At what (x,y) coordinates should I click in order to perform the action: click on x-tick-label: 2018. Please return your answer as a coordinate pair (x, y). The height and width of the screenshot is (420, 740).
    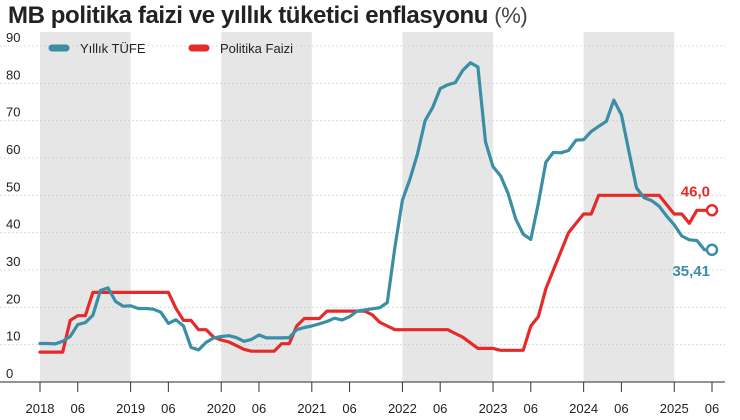
    Looking at the image, I should click on (40, 408).